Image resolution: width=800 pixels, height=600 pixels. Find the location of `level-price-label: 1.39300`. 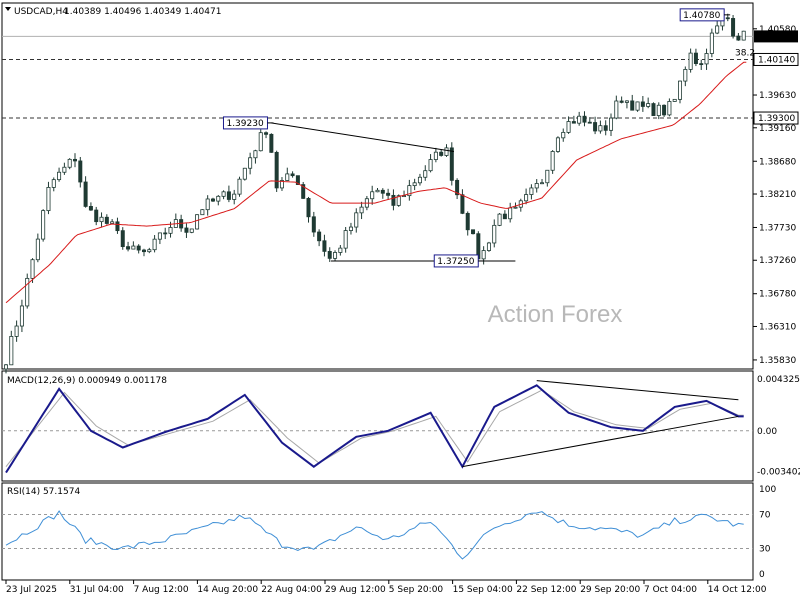

level-price-label: 1.39300 is located at coordinates (776, 119).